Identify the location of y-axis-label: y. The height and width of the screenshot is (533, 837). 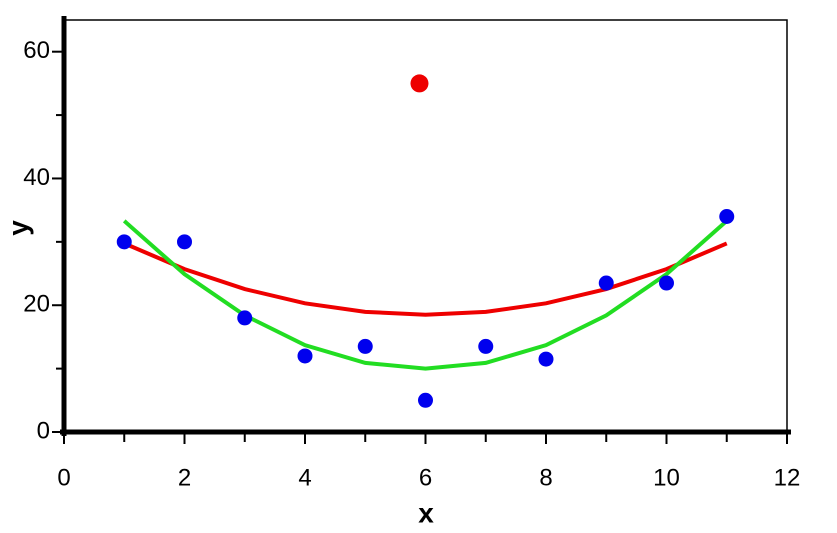
(17, 228).